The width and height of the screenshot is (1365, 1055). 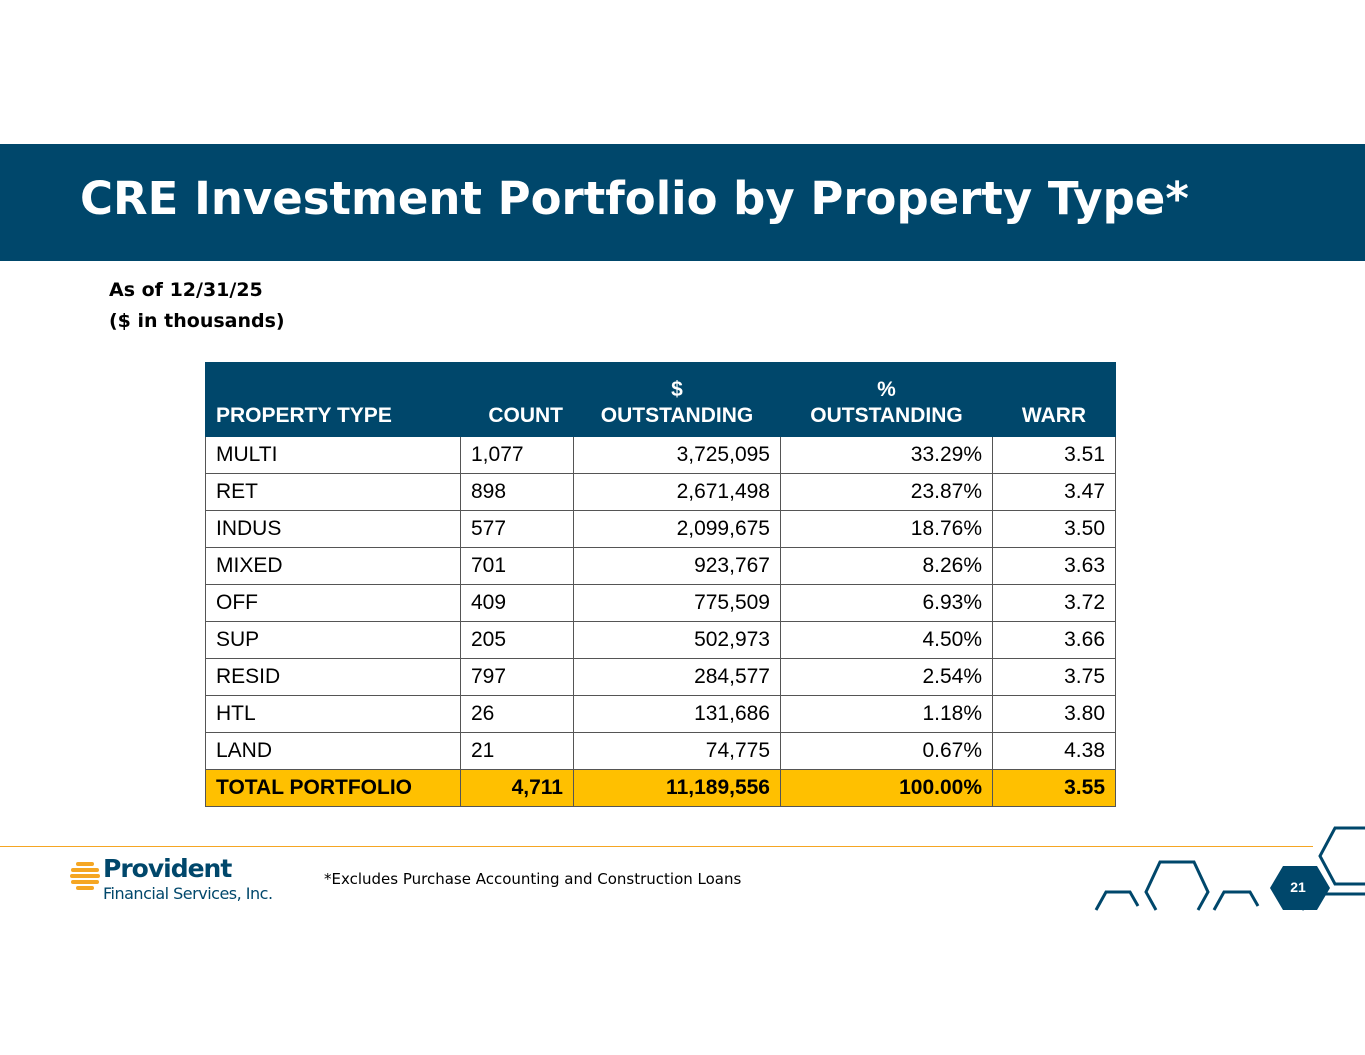 What do you see at coordinates (886, 640) in the screenshot?
I see `cell-pct: 4.50%` at bounding box center [886, 640].